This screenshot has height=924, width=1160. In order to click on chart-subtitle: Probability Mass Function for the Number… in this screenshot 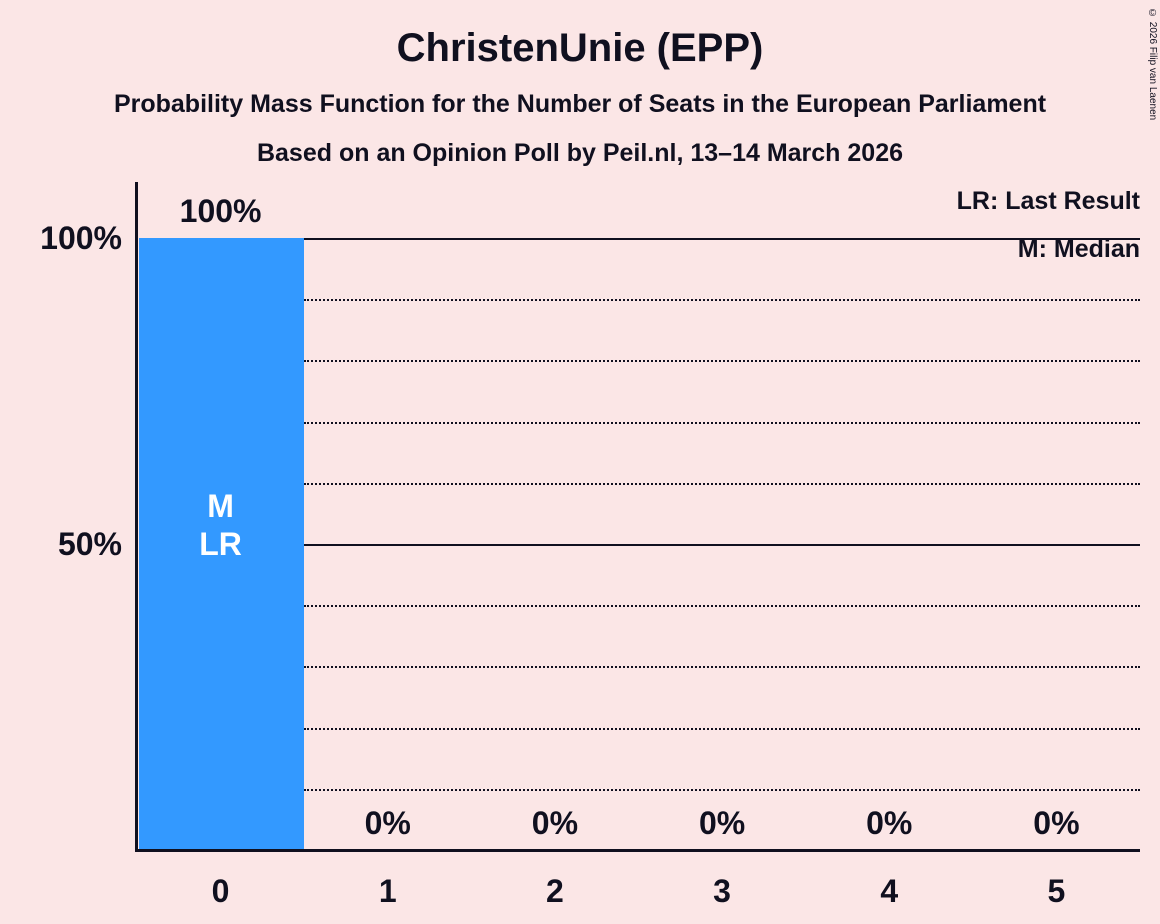, I will do `click(580, 104)`.